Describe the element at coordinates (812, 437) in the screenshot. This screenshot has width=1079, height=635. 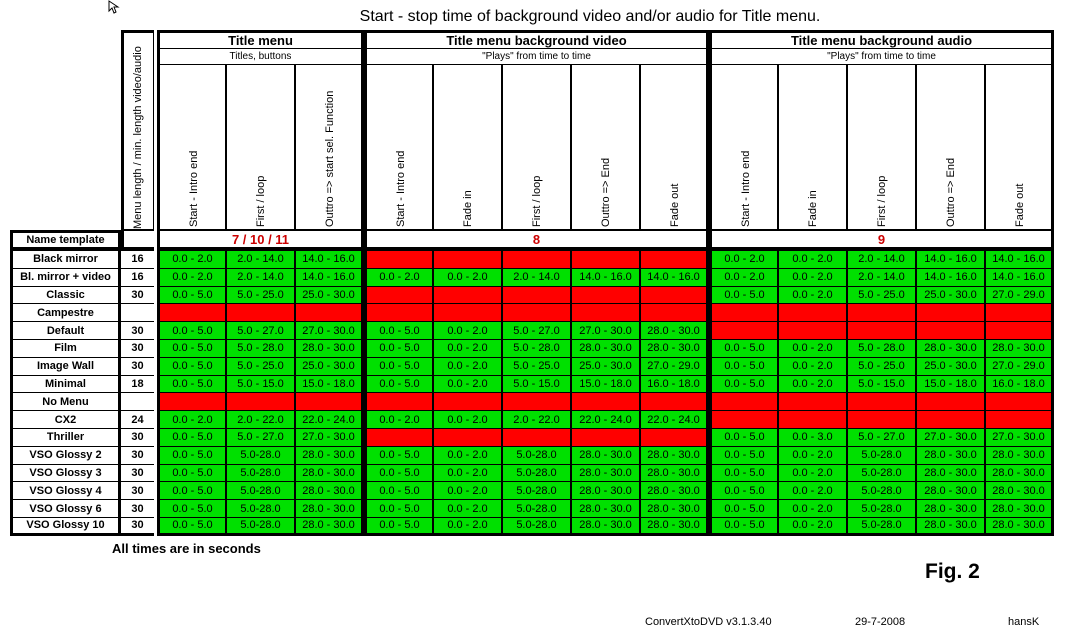
I see `time-cell: 0.0 - 3.0` at that location.